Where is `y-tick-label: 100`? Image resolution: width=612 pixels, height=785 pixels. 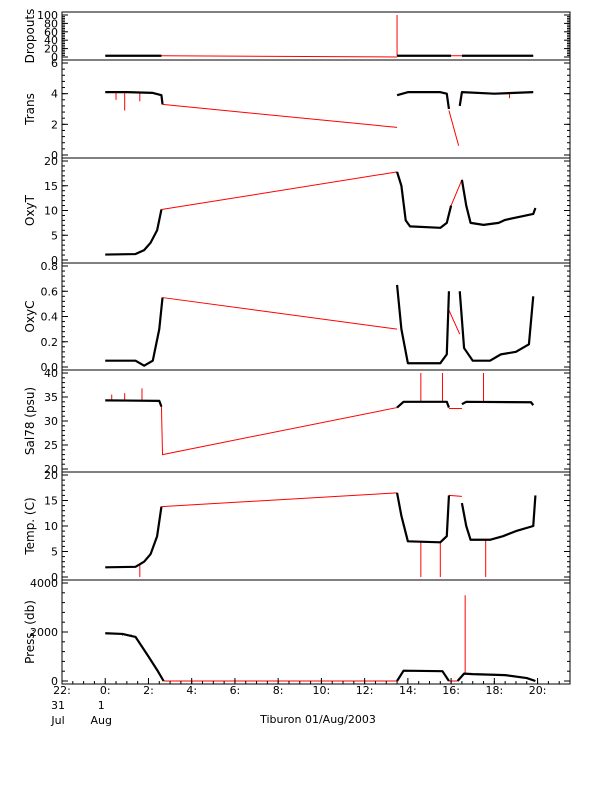
y-tick-label: 100 is located at coordinates (47, 15).